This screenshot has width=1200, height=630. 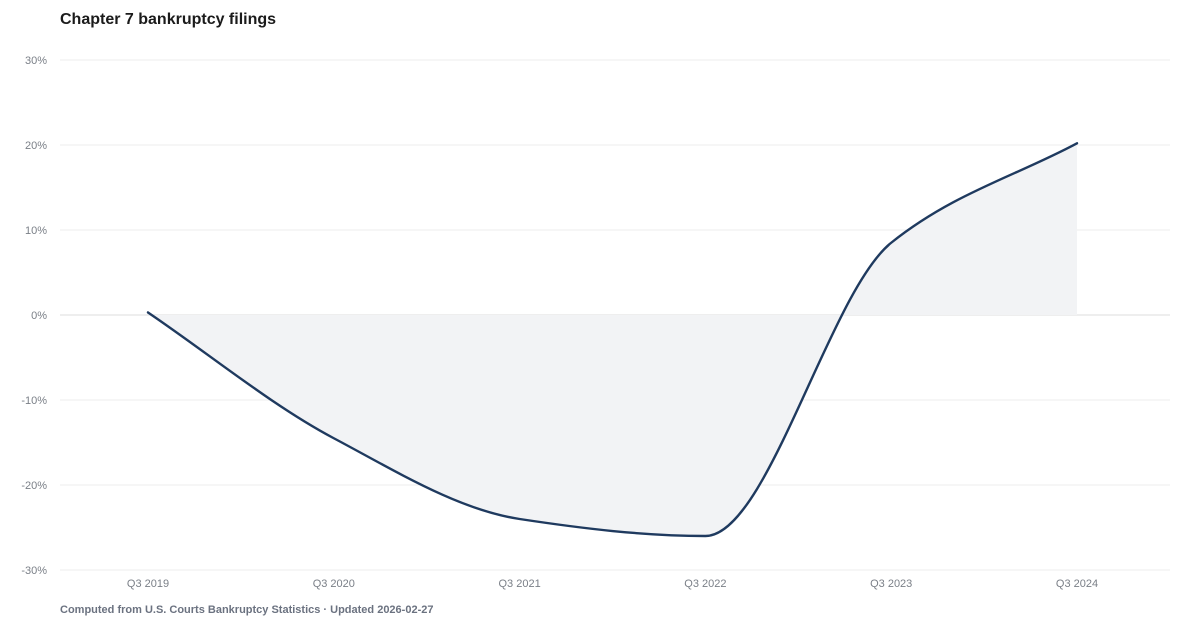 What do you see at coordinates (168, 19) in the screenshot?
I see `chart-title: Chapter 7 bankruptcy filings` at bounding box center [168, 19].